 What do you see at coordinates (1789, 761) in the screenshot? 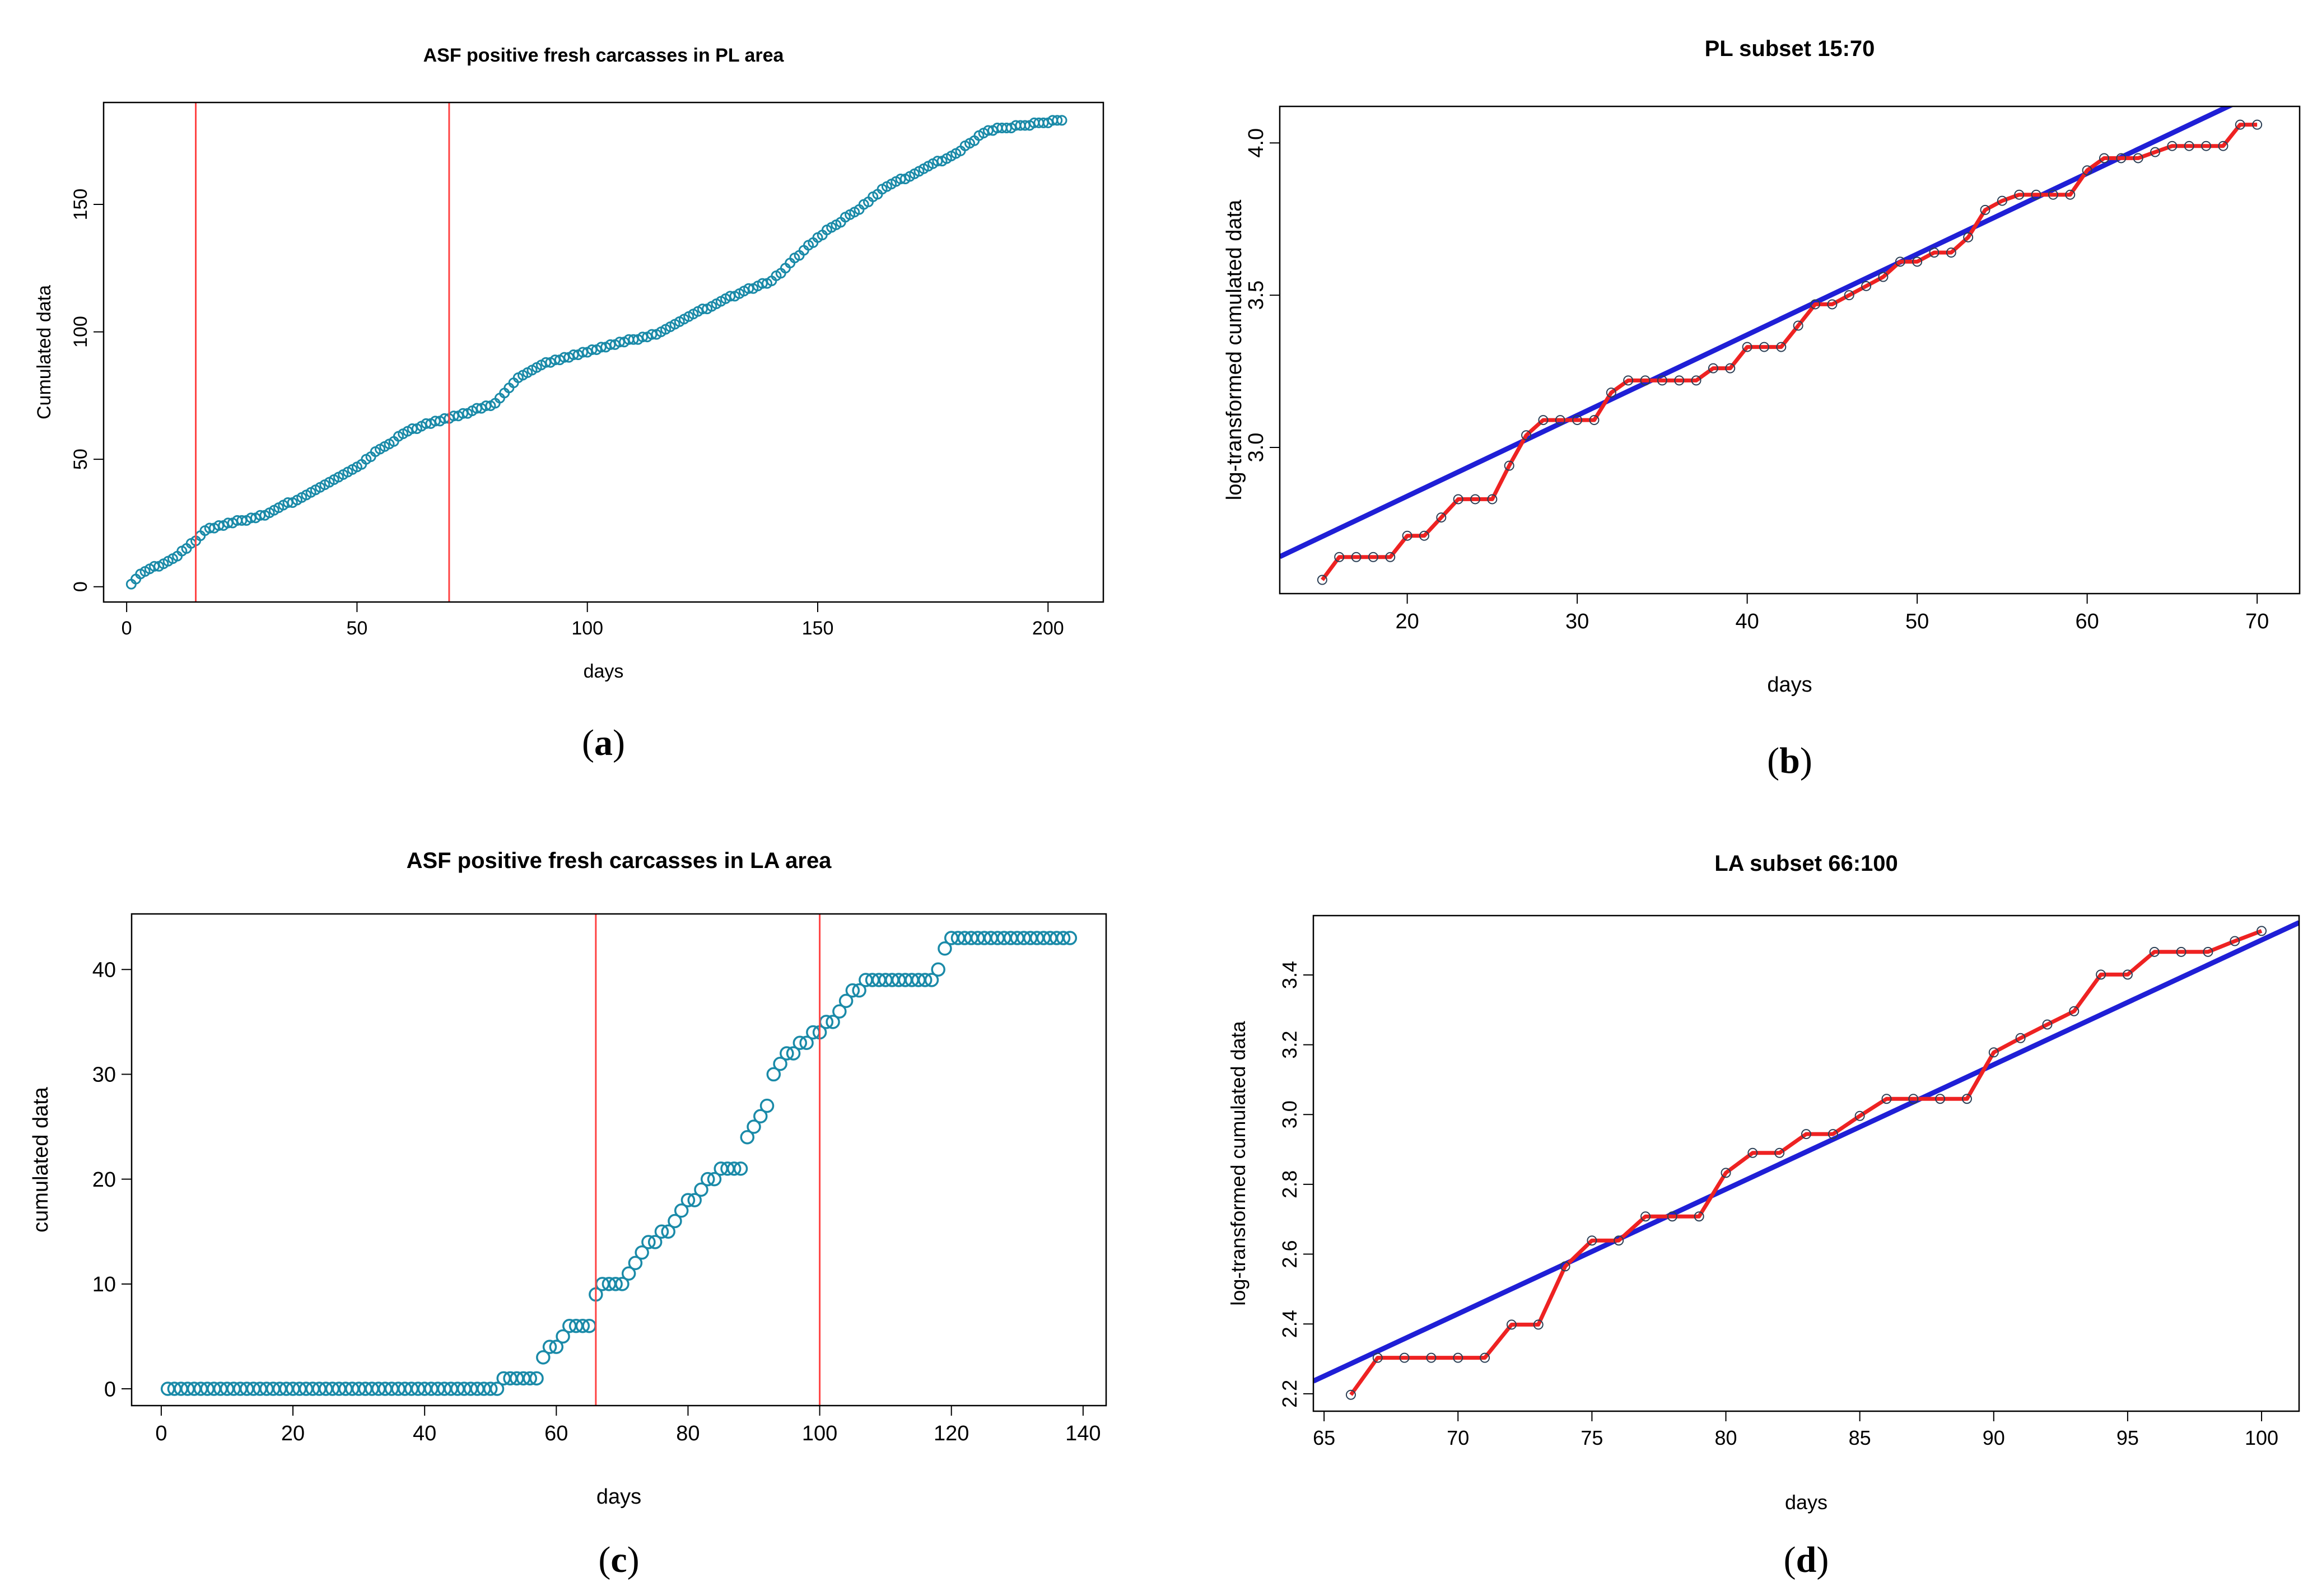
I see `caption-letter: b` at bounding box center [1789, 761].